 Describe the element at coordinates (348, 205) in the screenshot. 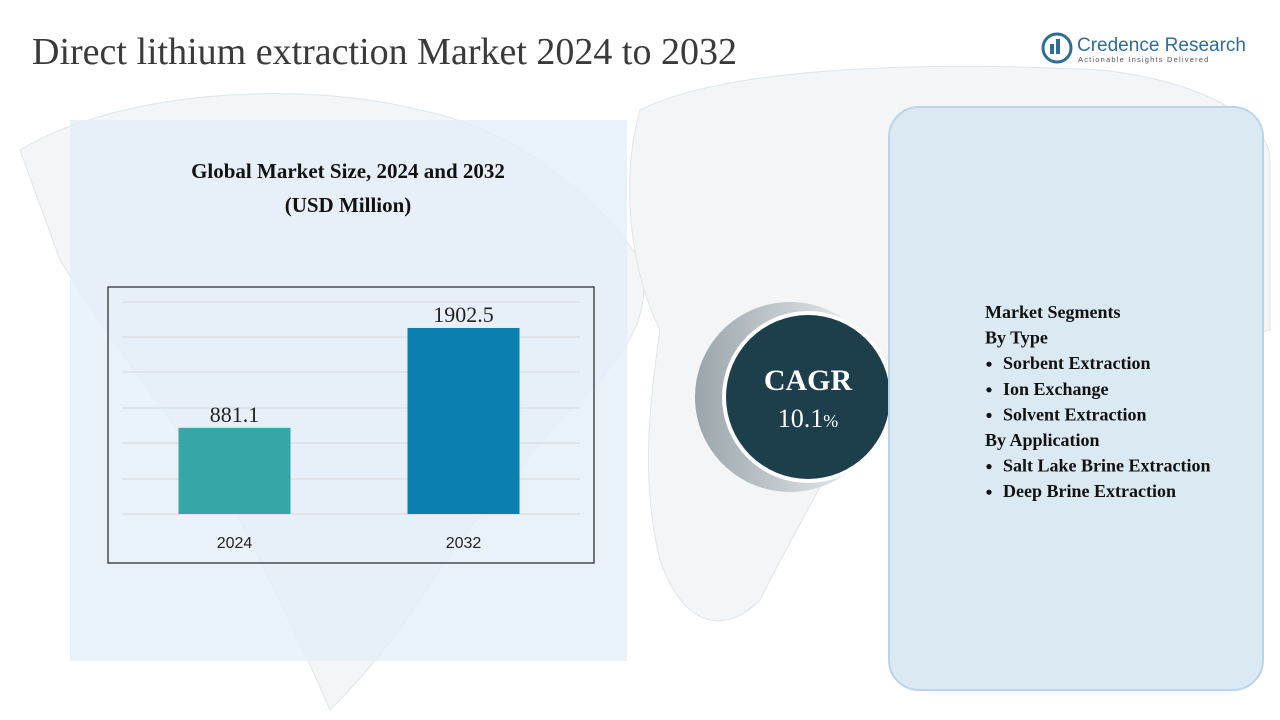

I see `chart-subtitle: (USD Million)` at that location.